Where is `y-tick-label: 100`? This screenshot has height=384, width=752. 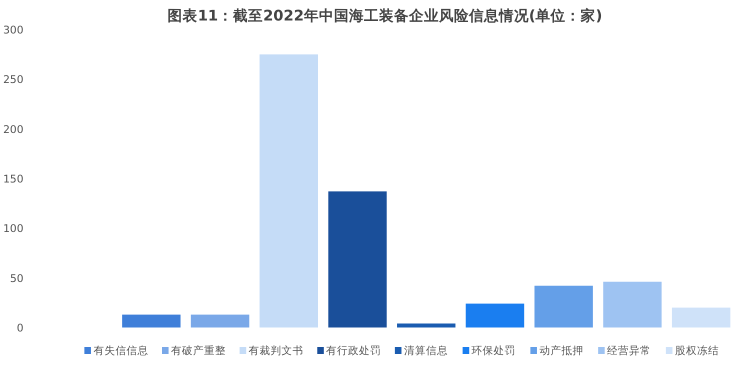
y-tick-label: 100 is located at coordinates (13, 229).